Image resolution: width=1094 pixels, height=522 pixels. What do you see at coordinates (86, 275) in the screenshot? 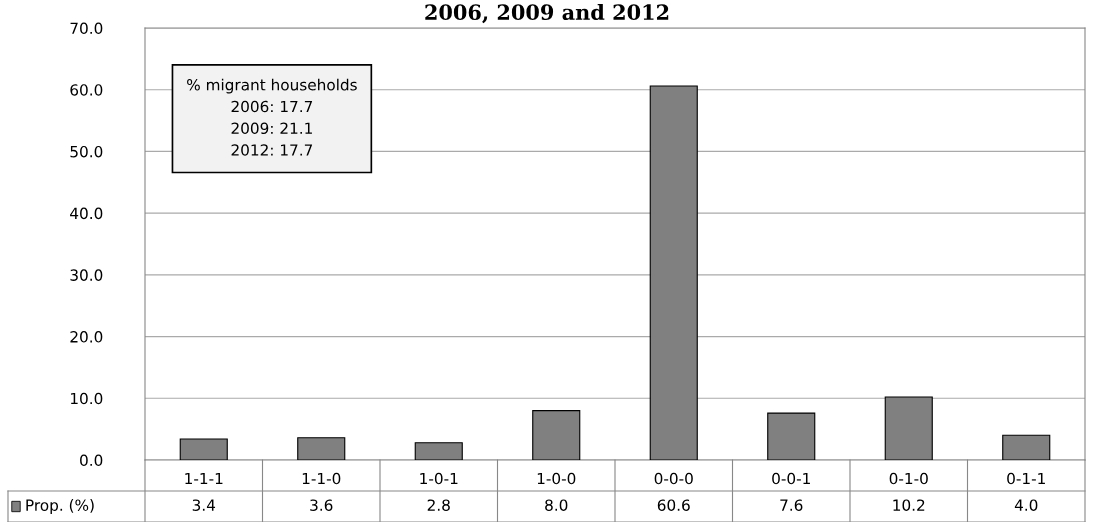
I see `y-tick-label: 30.0` at bounding box center [86, 275].